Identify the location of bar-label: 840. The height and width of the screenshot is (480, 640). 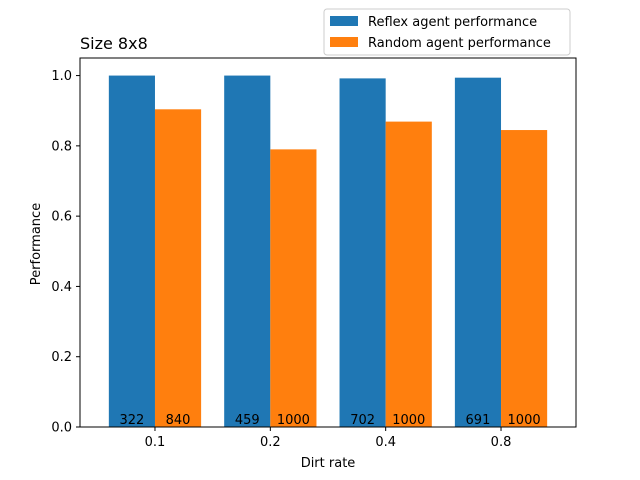
(178, 420).